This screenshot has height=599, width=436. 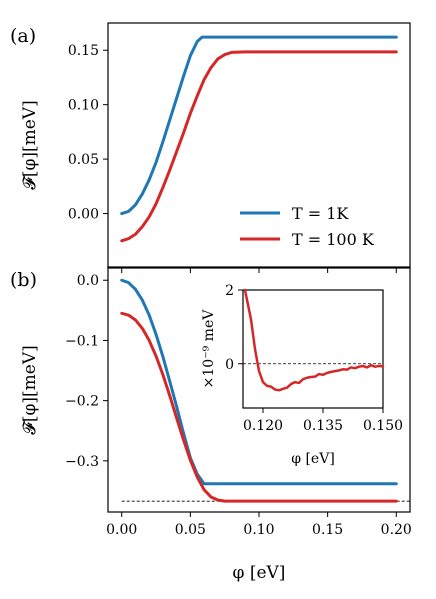 What do you see at coordinates (259, 573) in the screenshot?
I see `panel-b-xlabel: φ [eV]` at bounding box center [259, 573].